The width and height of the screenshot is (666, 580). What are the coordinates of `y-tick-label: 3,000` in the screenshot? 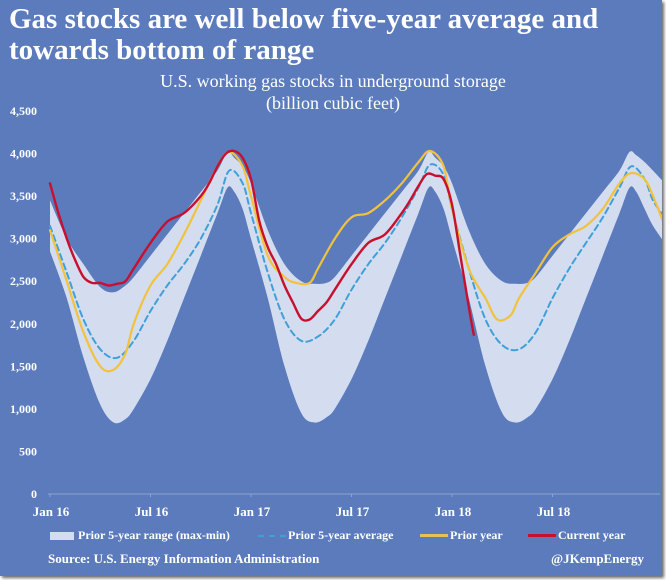 It's located at (23, 239).